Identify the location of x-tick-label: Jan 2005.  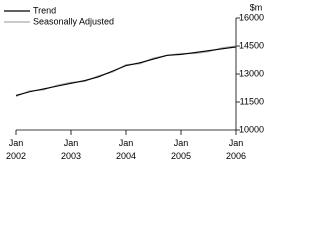
(181, 149).